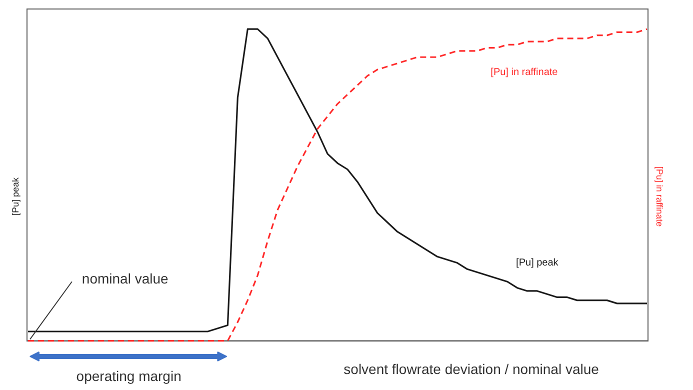  I want to click on x-axis-title: solvent flowrate deviation / nominal value, so click(472, 368).